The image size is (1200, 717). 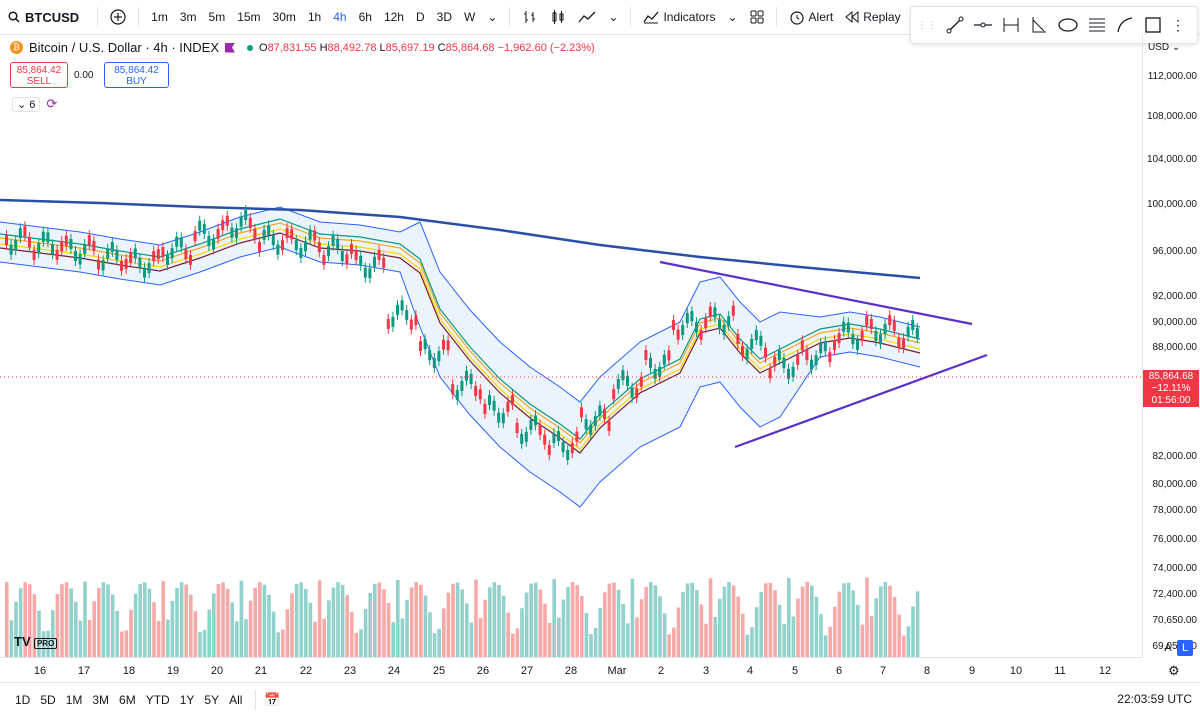 What do you see at coordinates (136, 75) in the screenshot?
I see `buy-button: 85,864.42 BUY` at bounding box center [136, 75].